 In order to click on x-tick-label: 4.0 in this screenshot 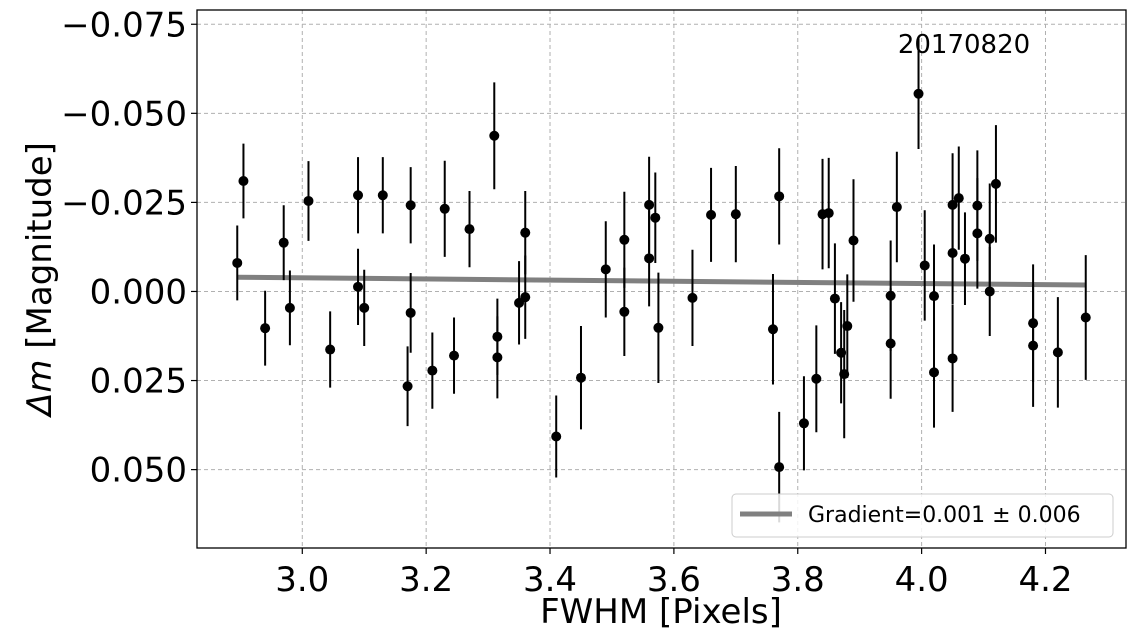, I will do `click(922, 580)`.